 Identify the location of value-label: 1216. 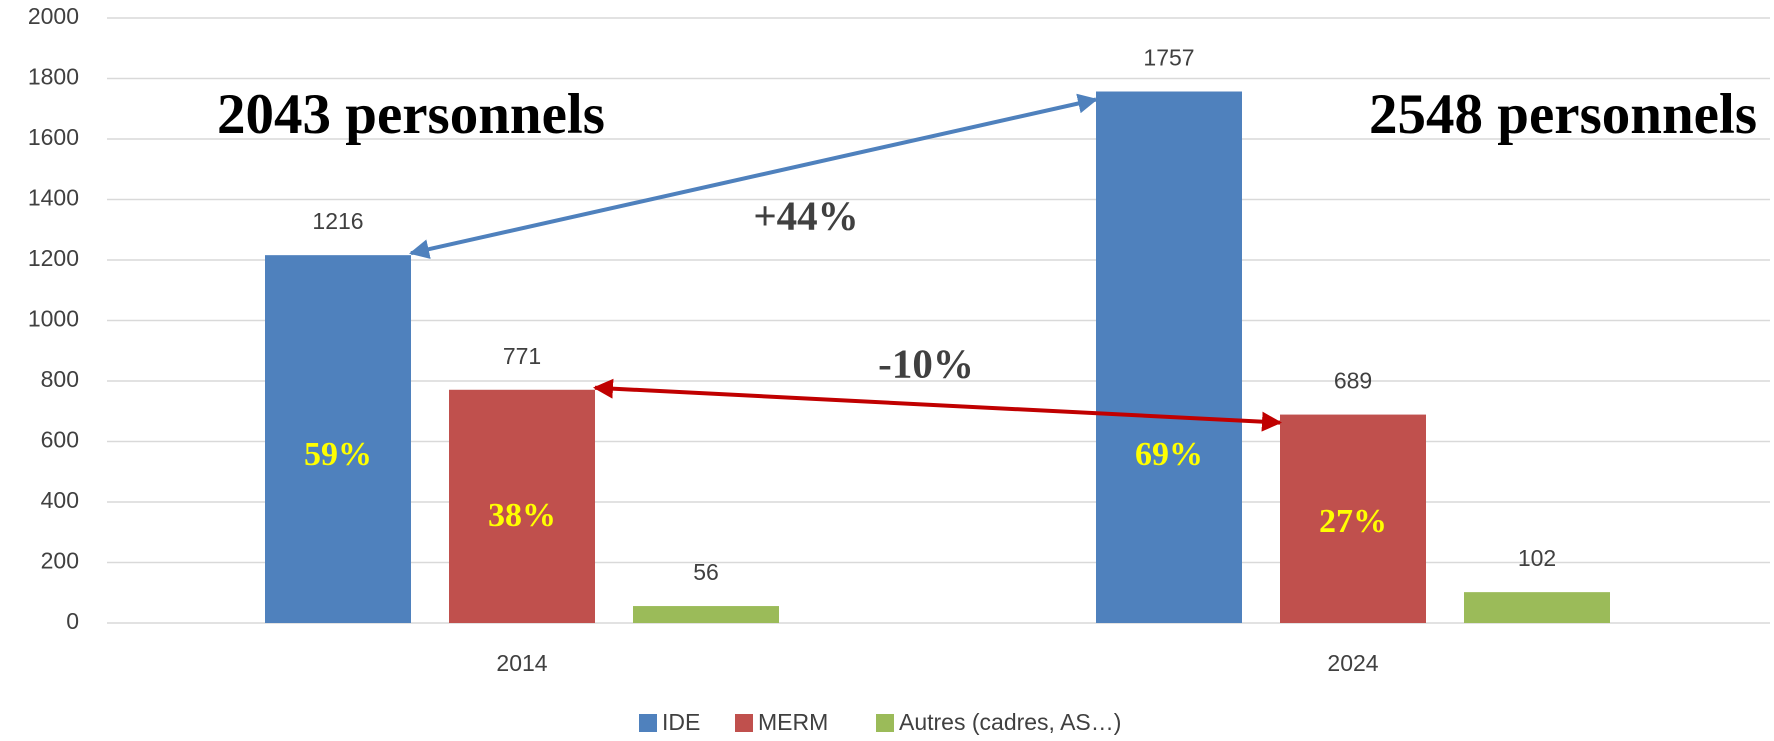
(337, 221).